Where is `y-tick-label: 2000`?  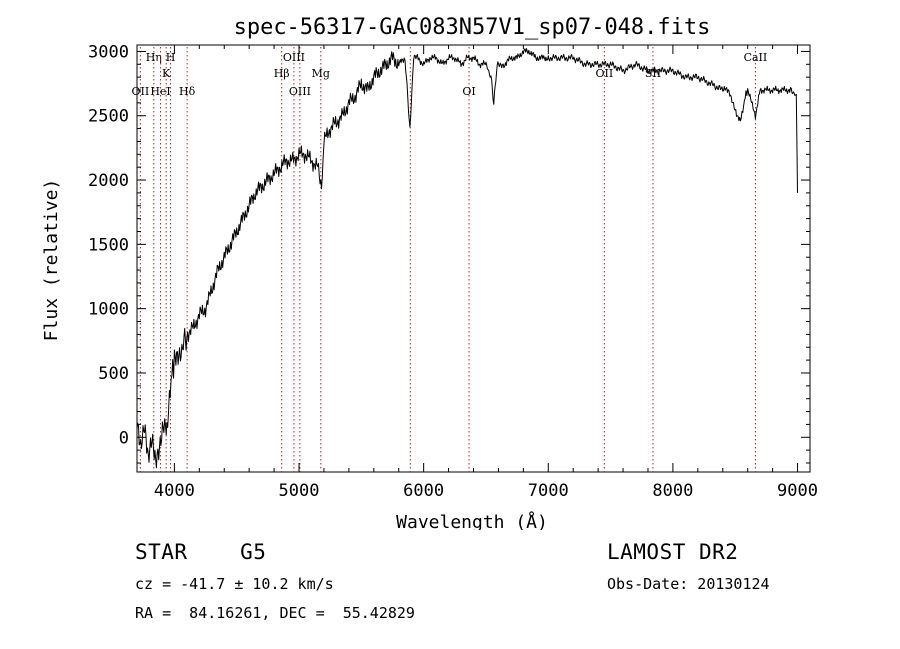
y-tick-label: 2000 is located at coordinates (108, 181).